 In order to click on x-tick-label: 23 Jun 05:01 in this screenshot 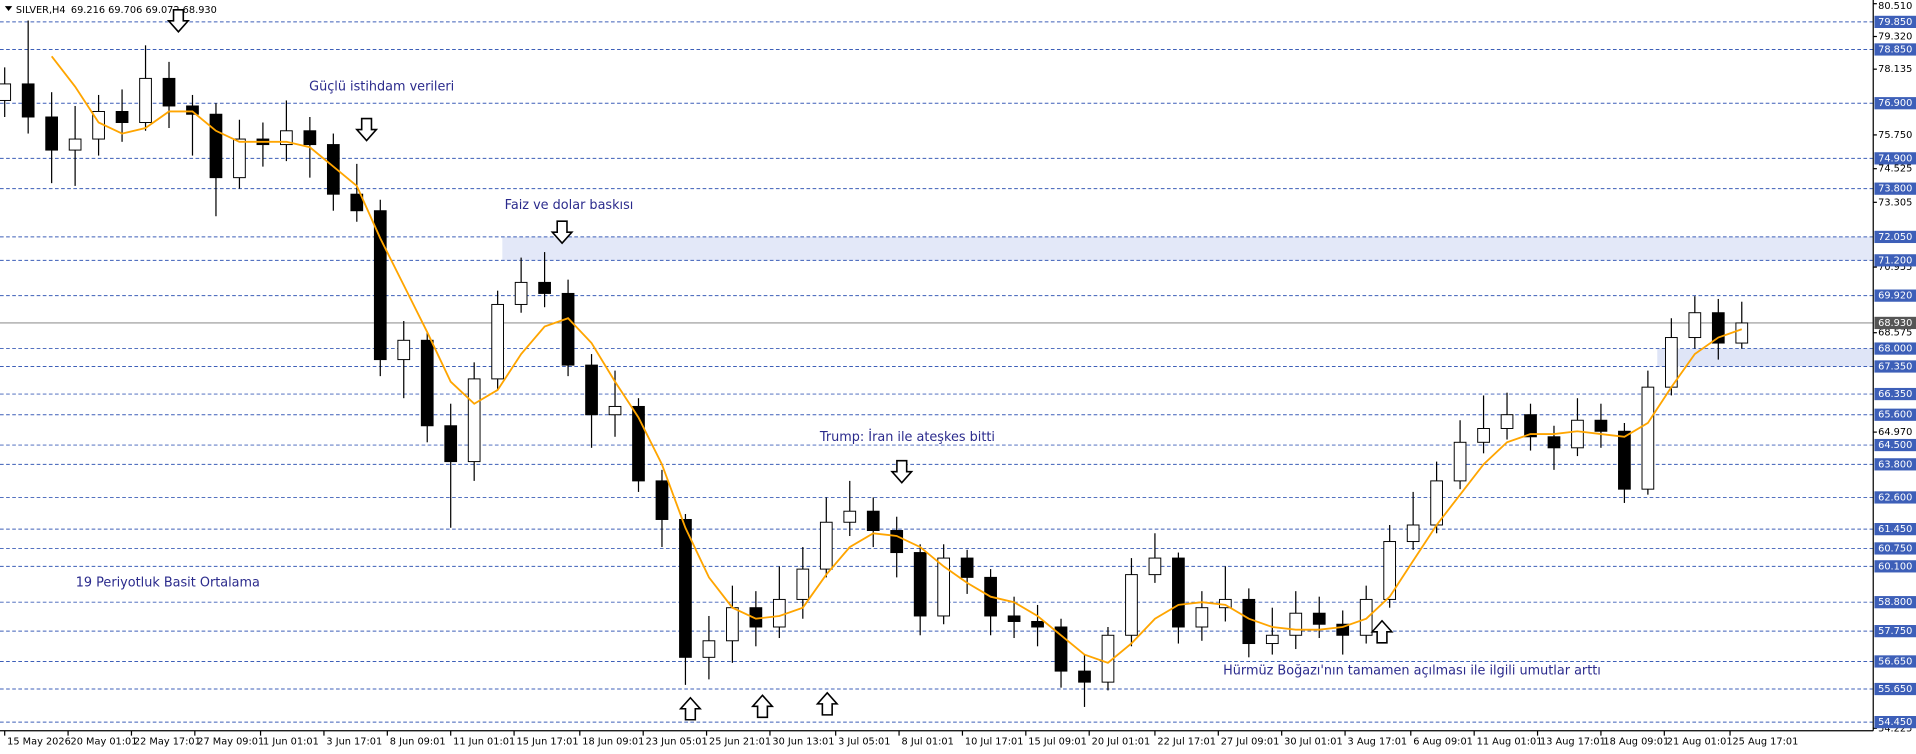, I will do `click(677, 742)`.